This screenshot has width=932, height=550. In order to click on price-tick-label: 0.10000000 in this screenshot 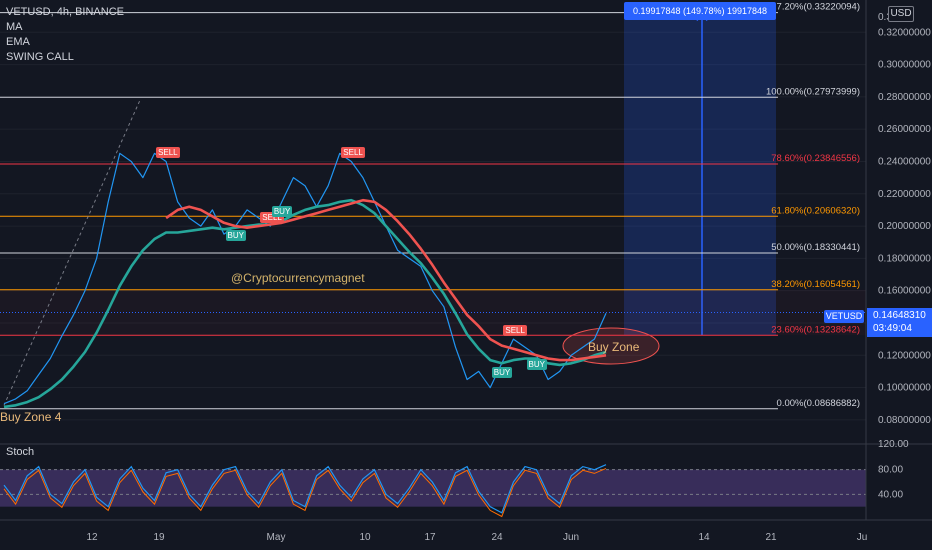, I will do `click(904, 388)`.